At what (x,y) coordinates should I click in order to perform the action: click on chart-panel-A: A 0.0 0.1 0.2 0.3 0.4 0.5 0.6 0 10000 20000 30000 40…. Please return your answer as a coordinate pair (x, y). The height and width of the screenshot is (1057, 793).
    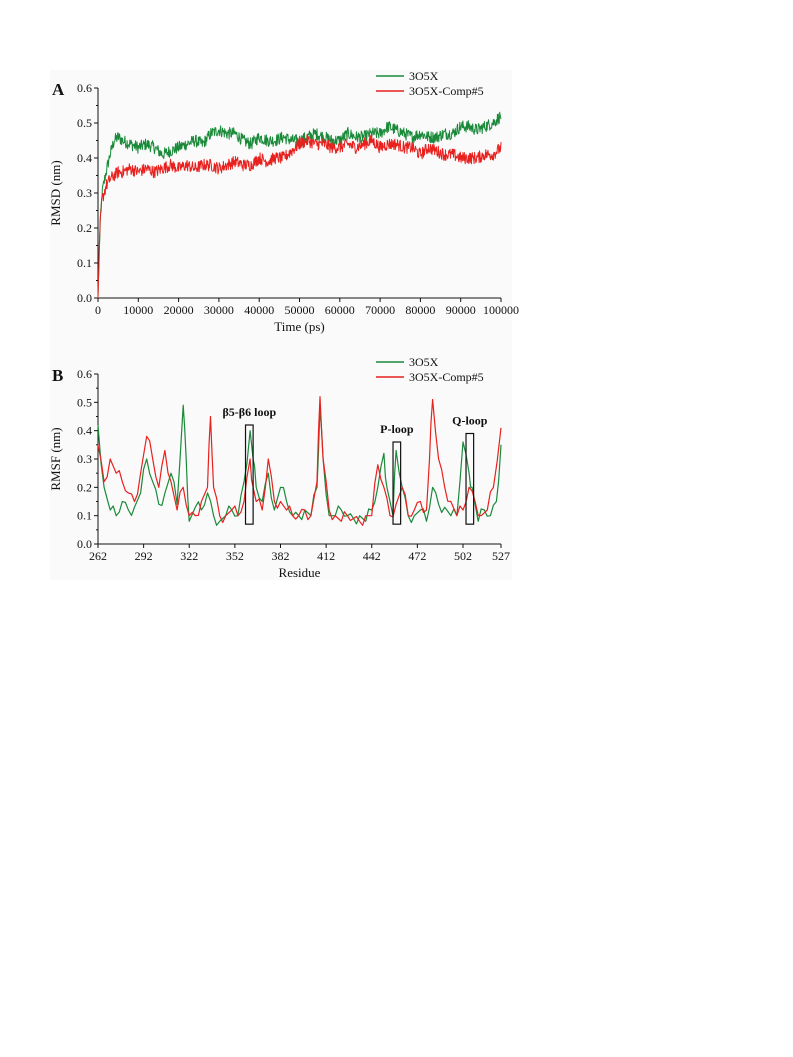
    Looking at the image, I should click on (283, 201).